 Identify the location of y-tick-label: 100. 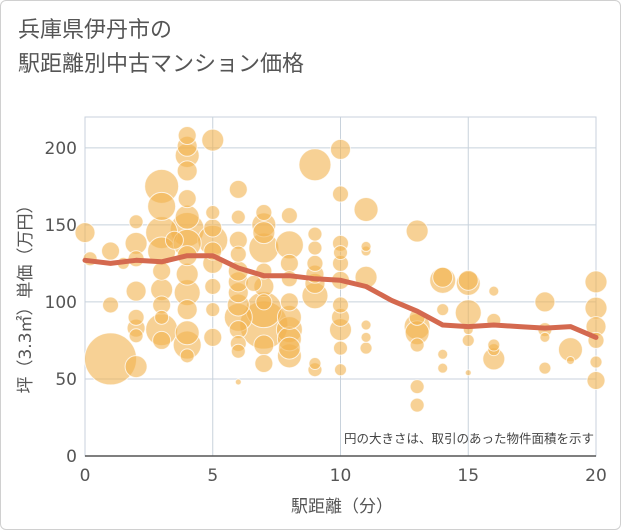
(61, 303).